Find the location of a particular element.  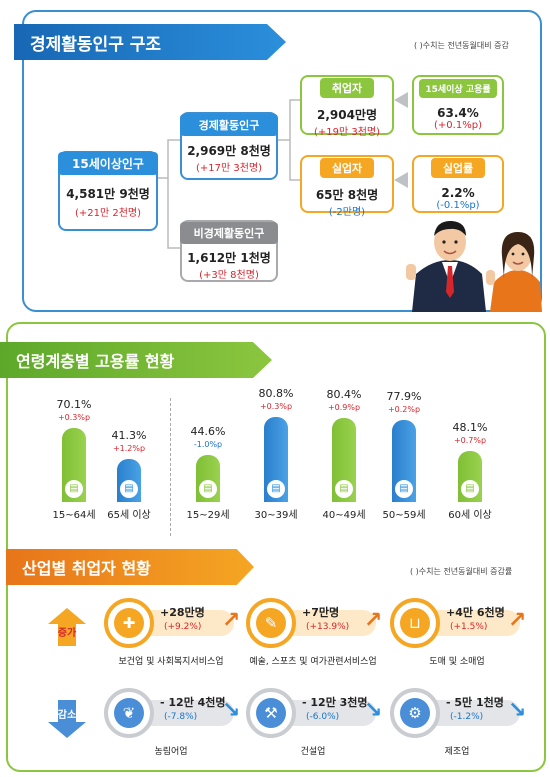

structure-title-banner: 경제활동인구 구조 is located at coordinates (150, 42).